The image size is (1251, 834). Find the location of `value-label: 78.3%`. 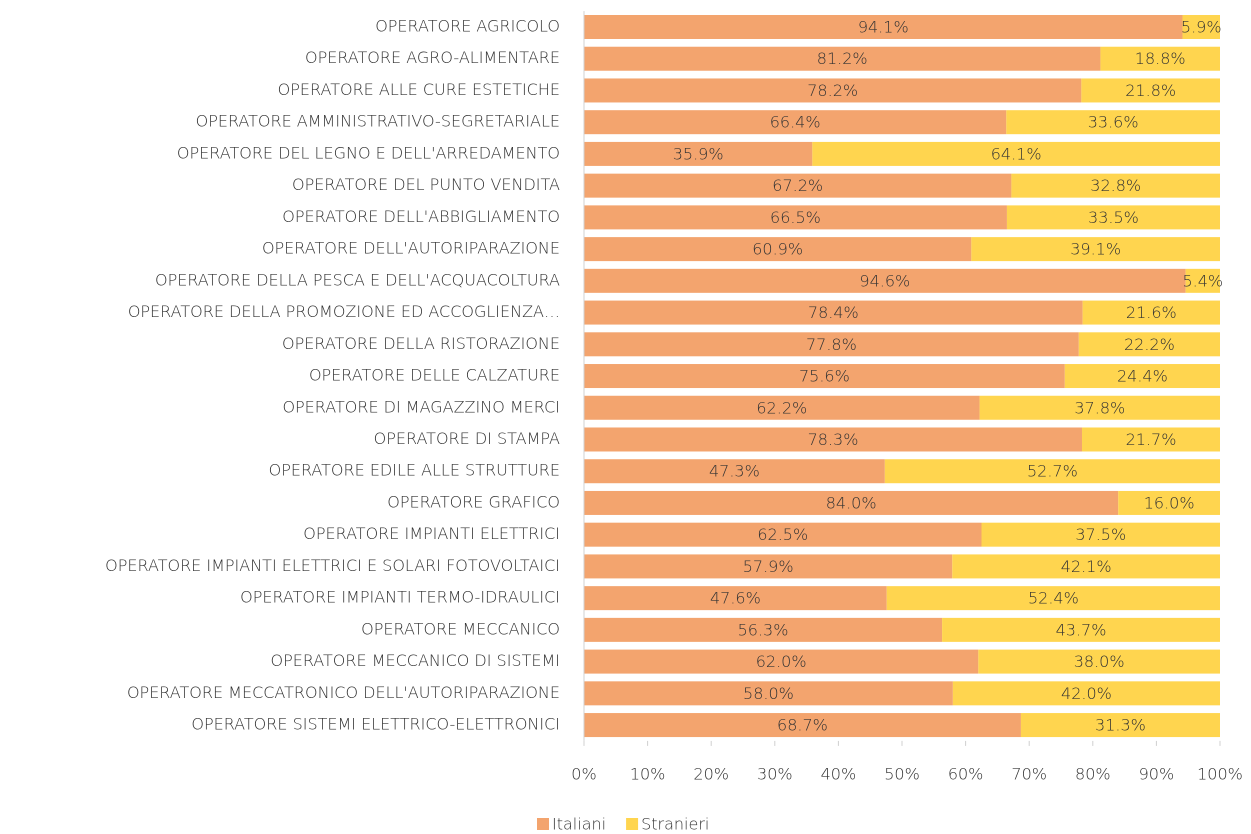

value-label: 78.3% is located at coordinates (833, 439).